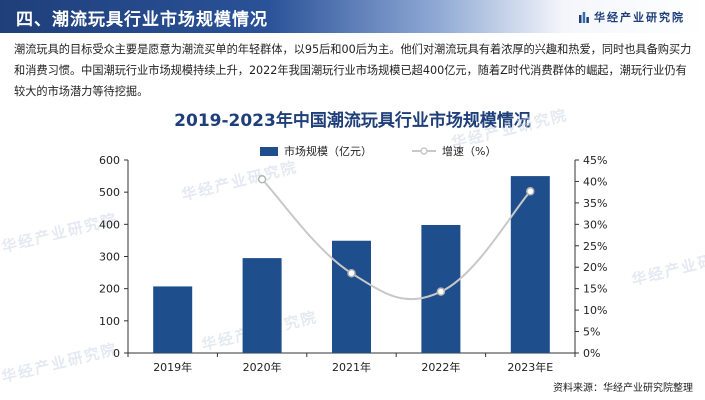 The height and width of the screenshot is (400, 705). Describe the element at coordinates (172, 367) in the screenshot. I see `x-tick-label: 2019年` at that location.